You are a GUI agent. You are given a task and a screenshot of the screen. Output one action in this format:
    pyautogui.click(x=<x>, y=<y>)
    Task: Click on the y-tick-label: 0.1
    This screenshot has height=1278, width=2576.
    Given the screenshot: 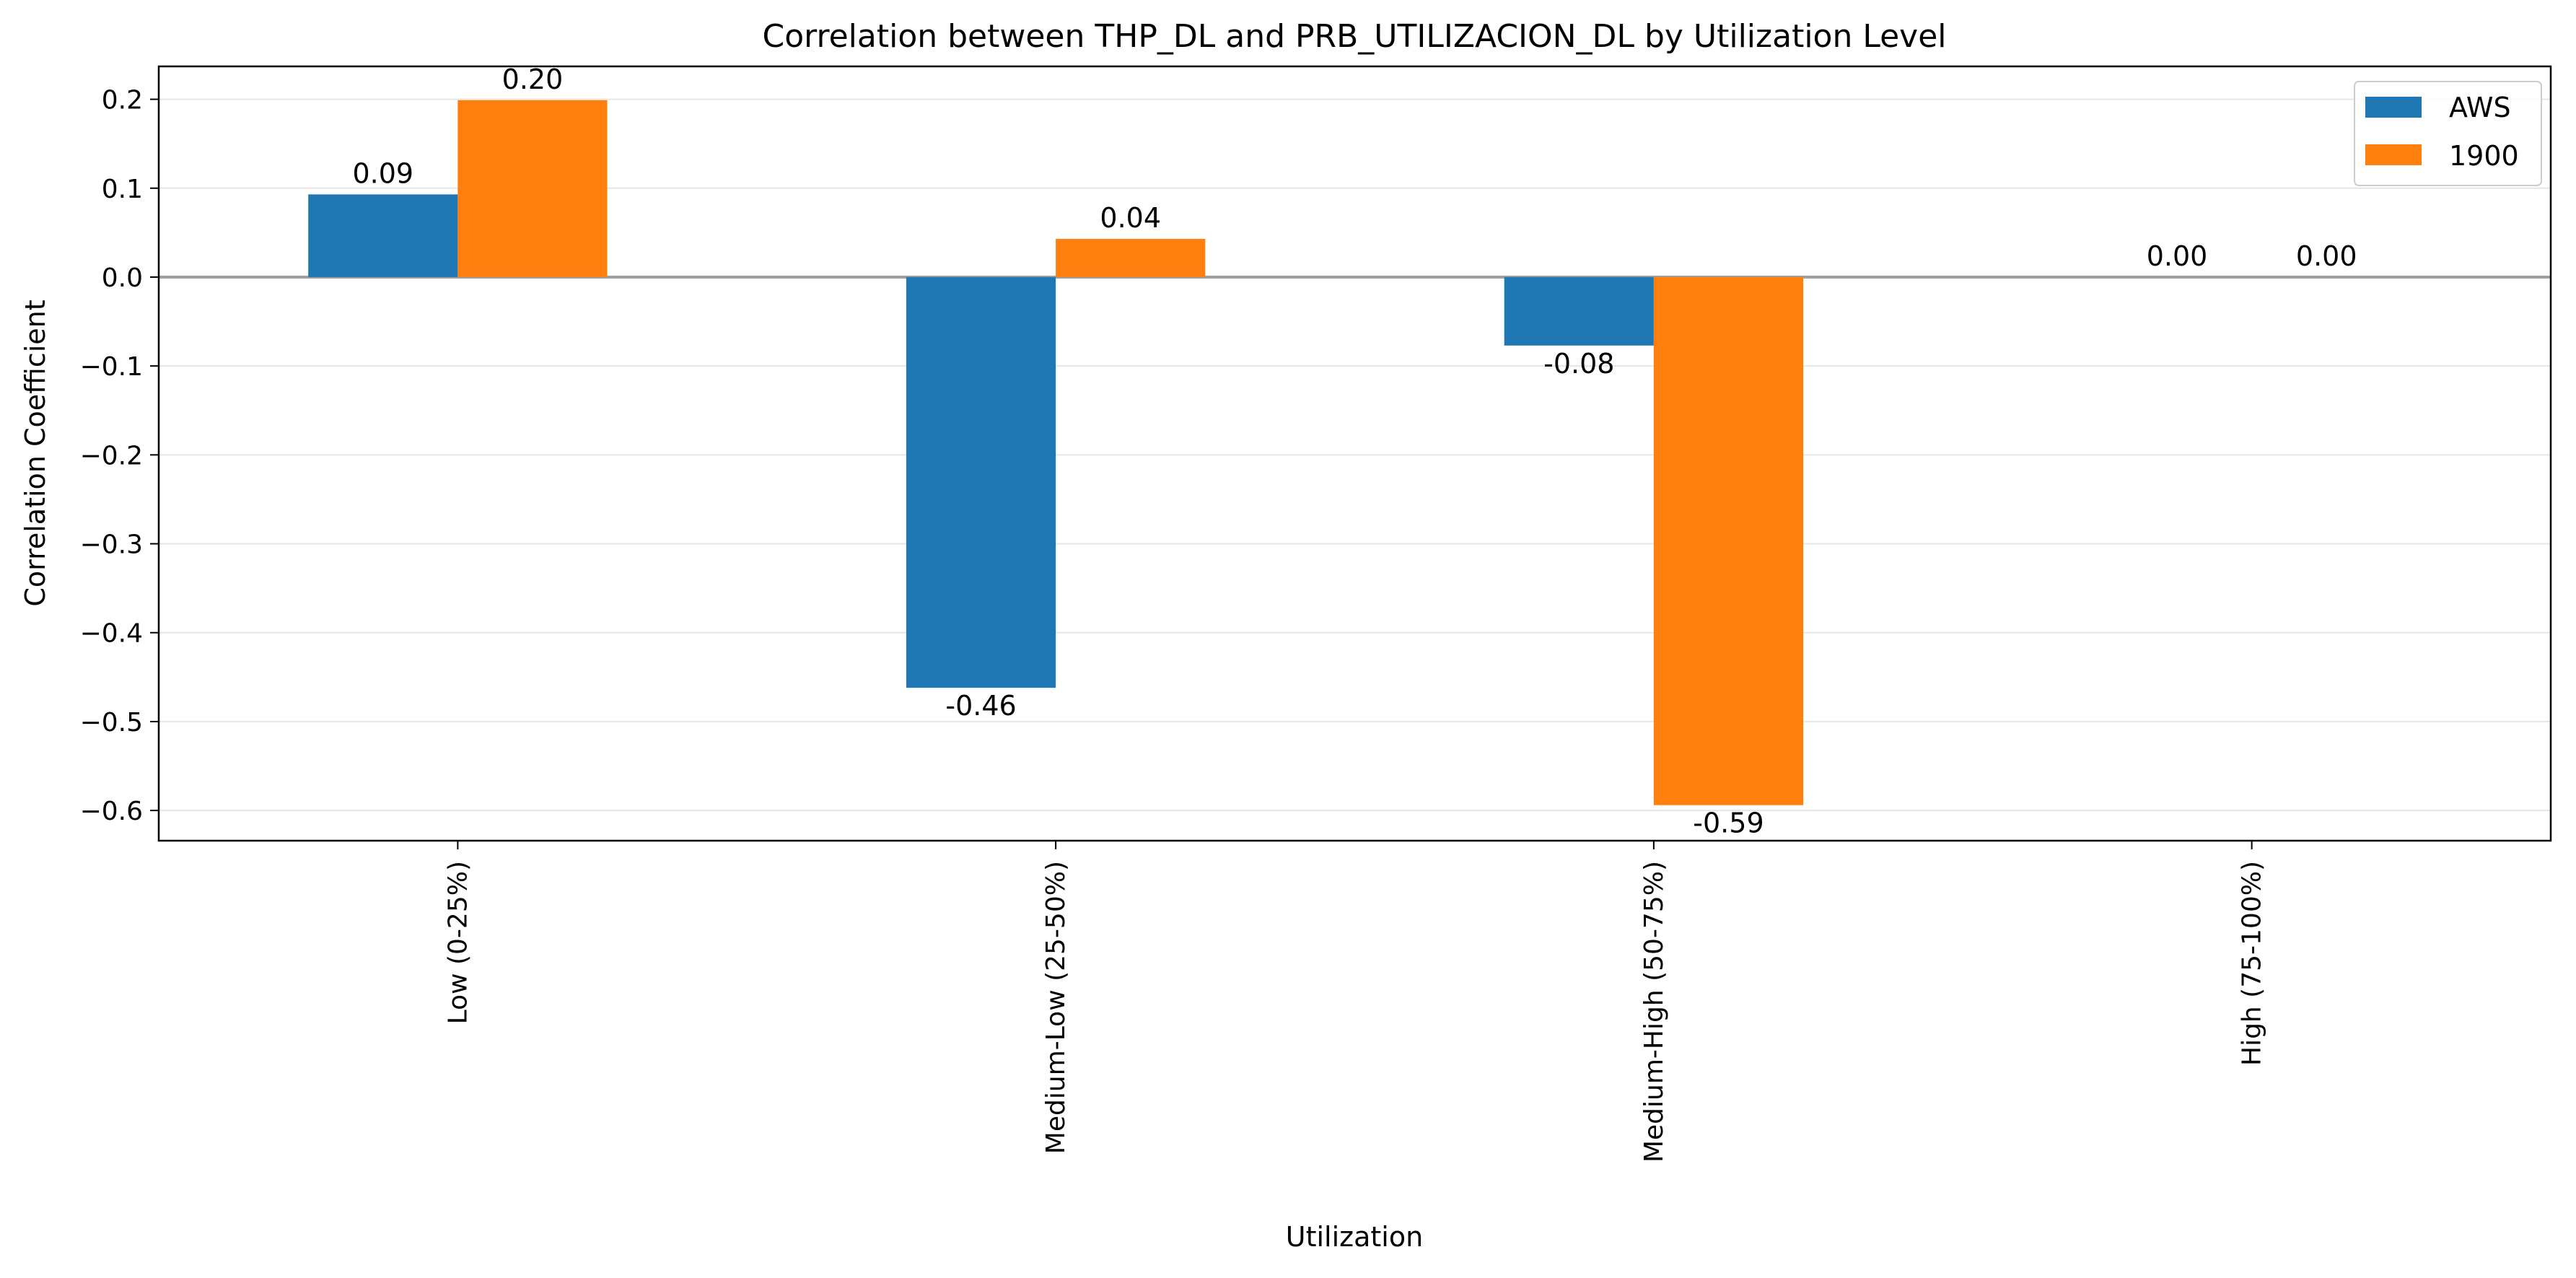 What is the action you would take?
    pyautogui.click(x=122, y=189)
    